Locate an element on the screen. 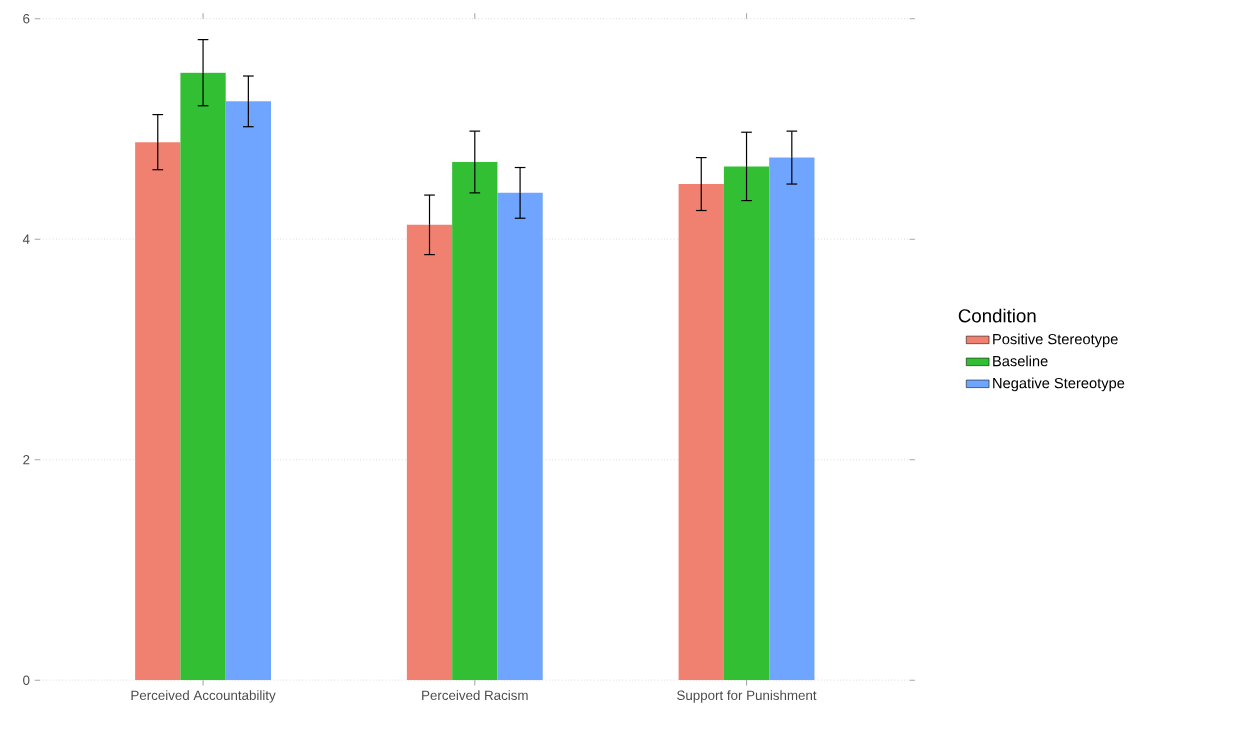  x-tick-label: Perceived Accountability is located at coordinates (203, 696).